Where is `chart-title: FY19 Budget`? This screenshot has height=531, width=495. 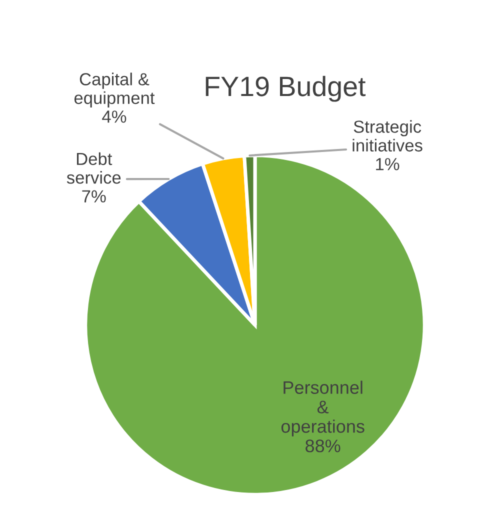
chart-title: FY19 Budget is located at coordinates (286, 89).